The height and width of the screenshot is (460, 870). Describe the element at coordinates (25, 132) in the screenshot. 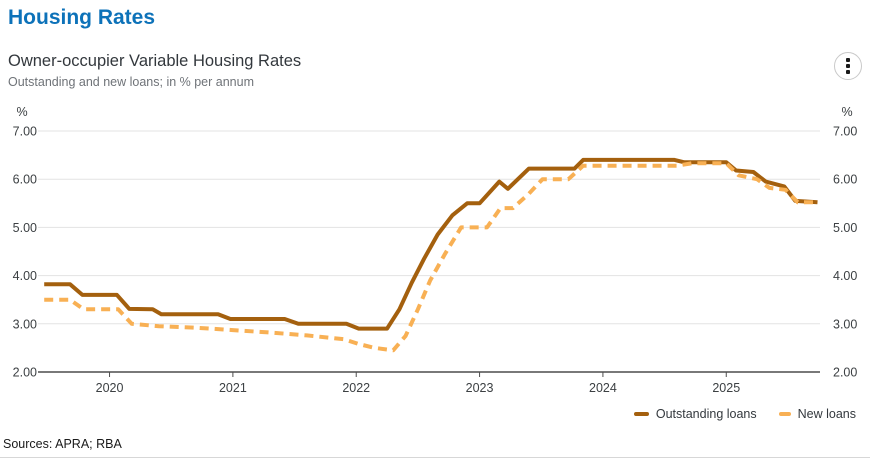

I see `y-axis-label-left: 7.00` at that location.